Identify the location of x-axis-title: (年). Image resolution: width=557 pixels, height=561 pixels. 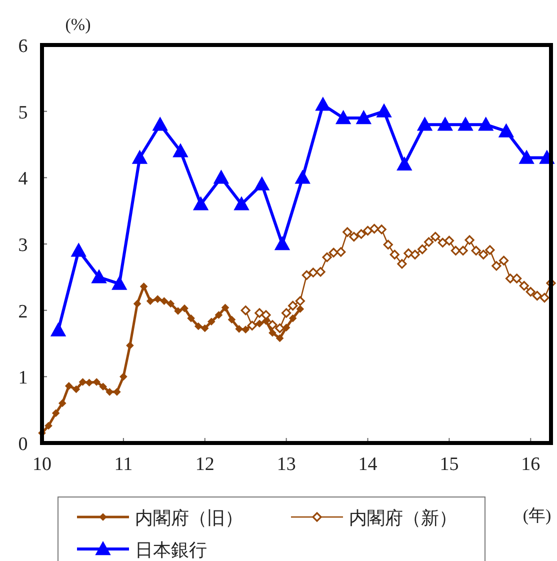
(537, 515).